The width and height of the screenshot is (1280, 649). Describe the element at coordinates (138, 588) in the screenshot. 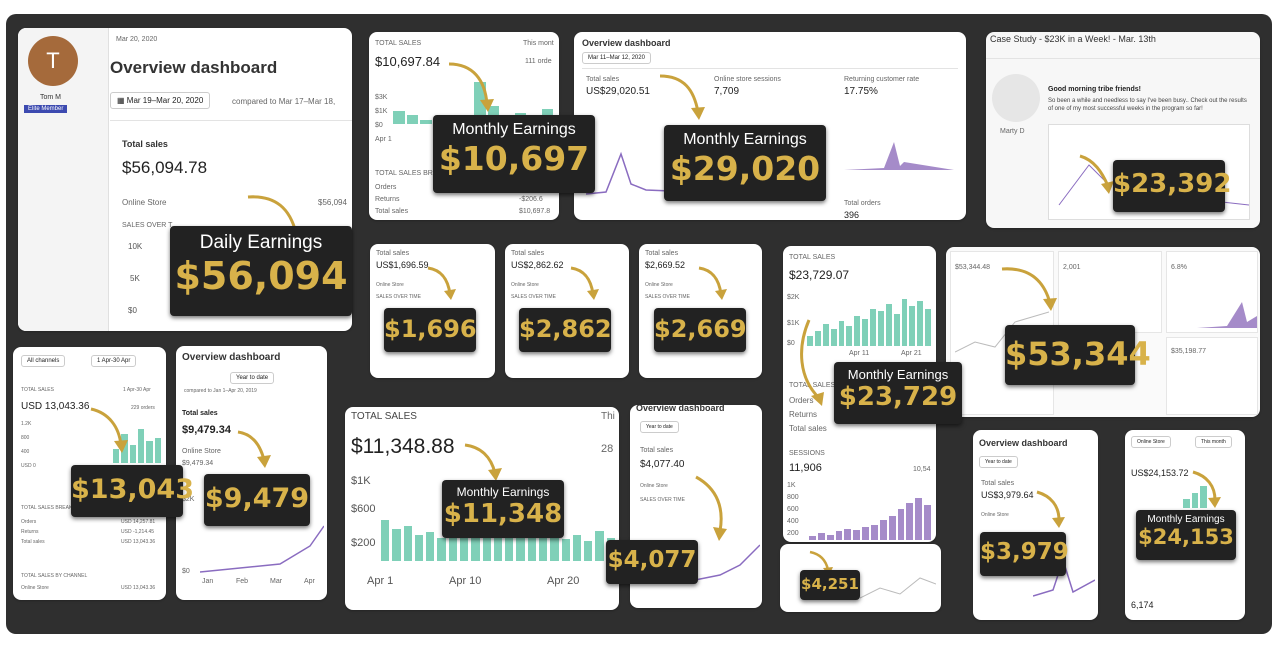

I see `channel-value: USD 13,043.36` at that location.